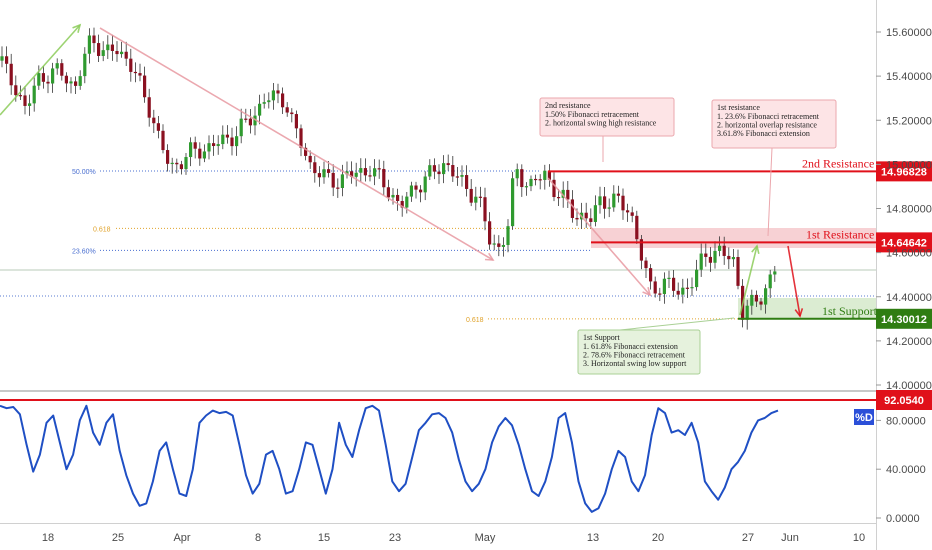 The height and width of the screenshot is (550, 932). I want to click on downtrend-arrow-head, so click(489, 256).